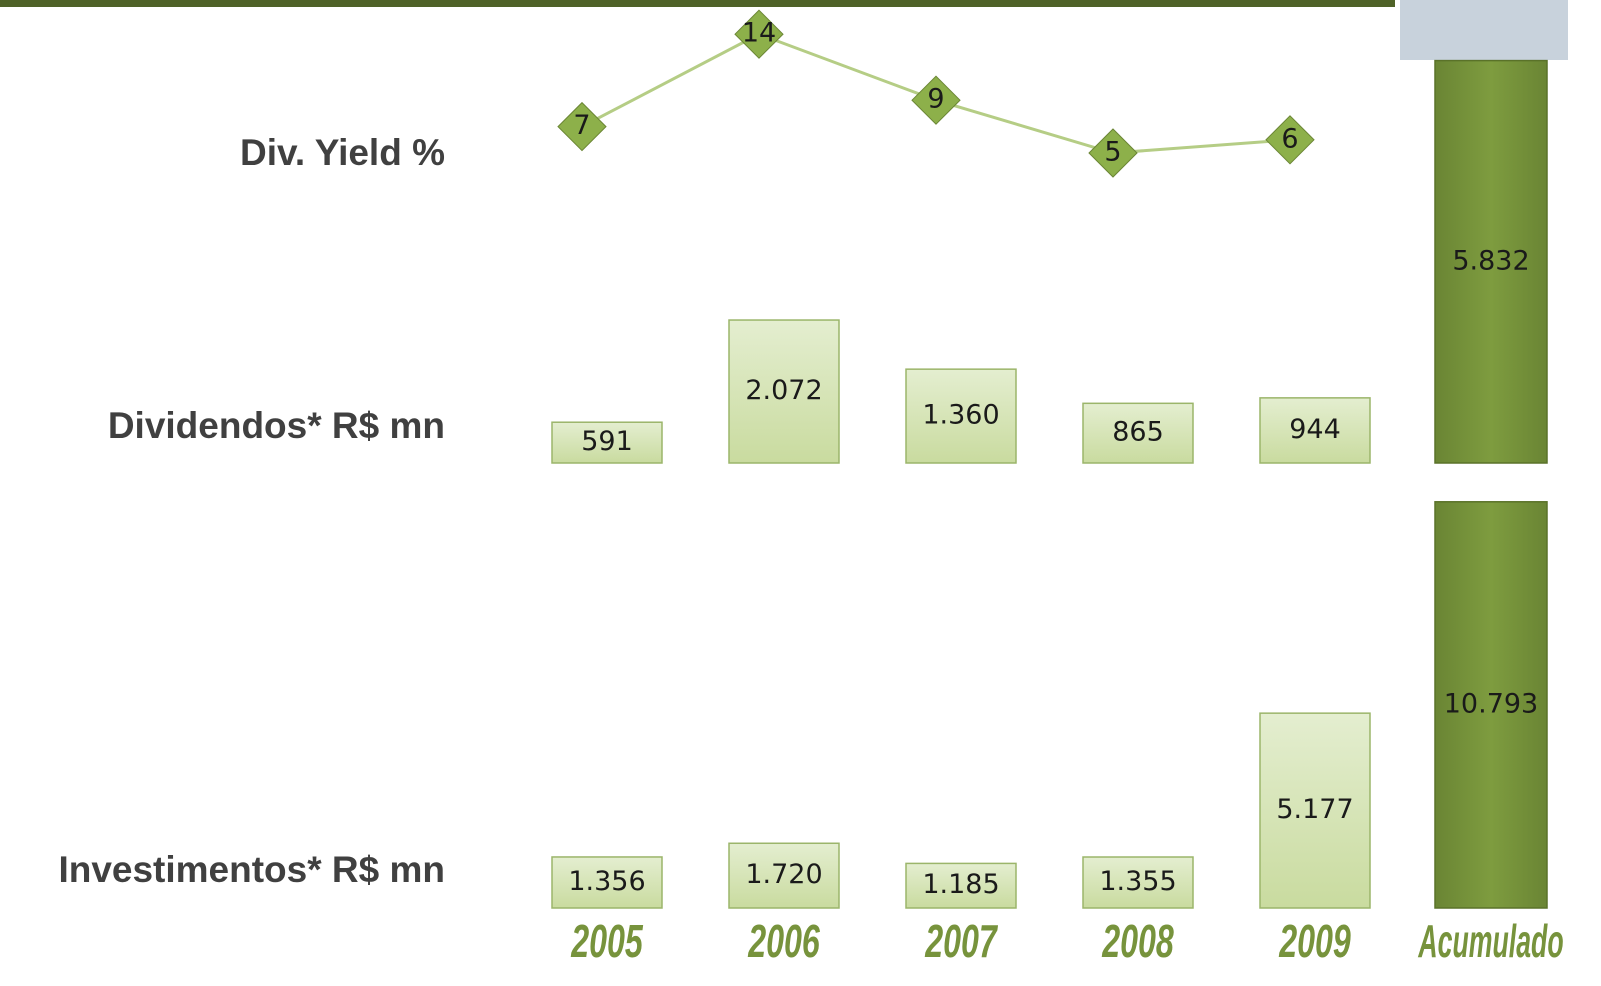  Describe the element at coordinates (961, 942) in the screenshot. I see `x-tick-label: 2007` at that location.